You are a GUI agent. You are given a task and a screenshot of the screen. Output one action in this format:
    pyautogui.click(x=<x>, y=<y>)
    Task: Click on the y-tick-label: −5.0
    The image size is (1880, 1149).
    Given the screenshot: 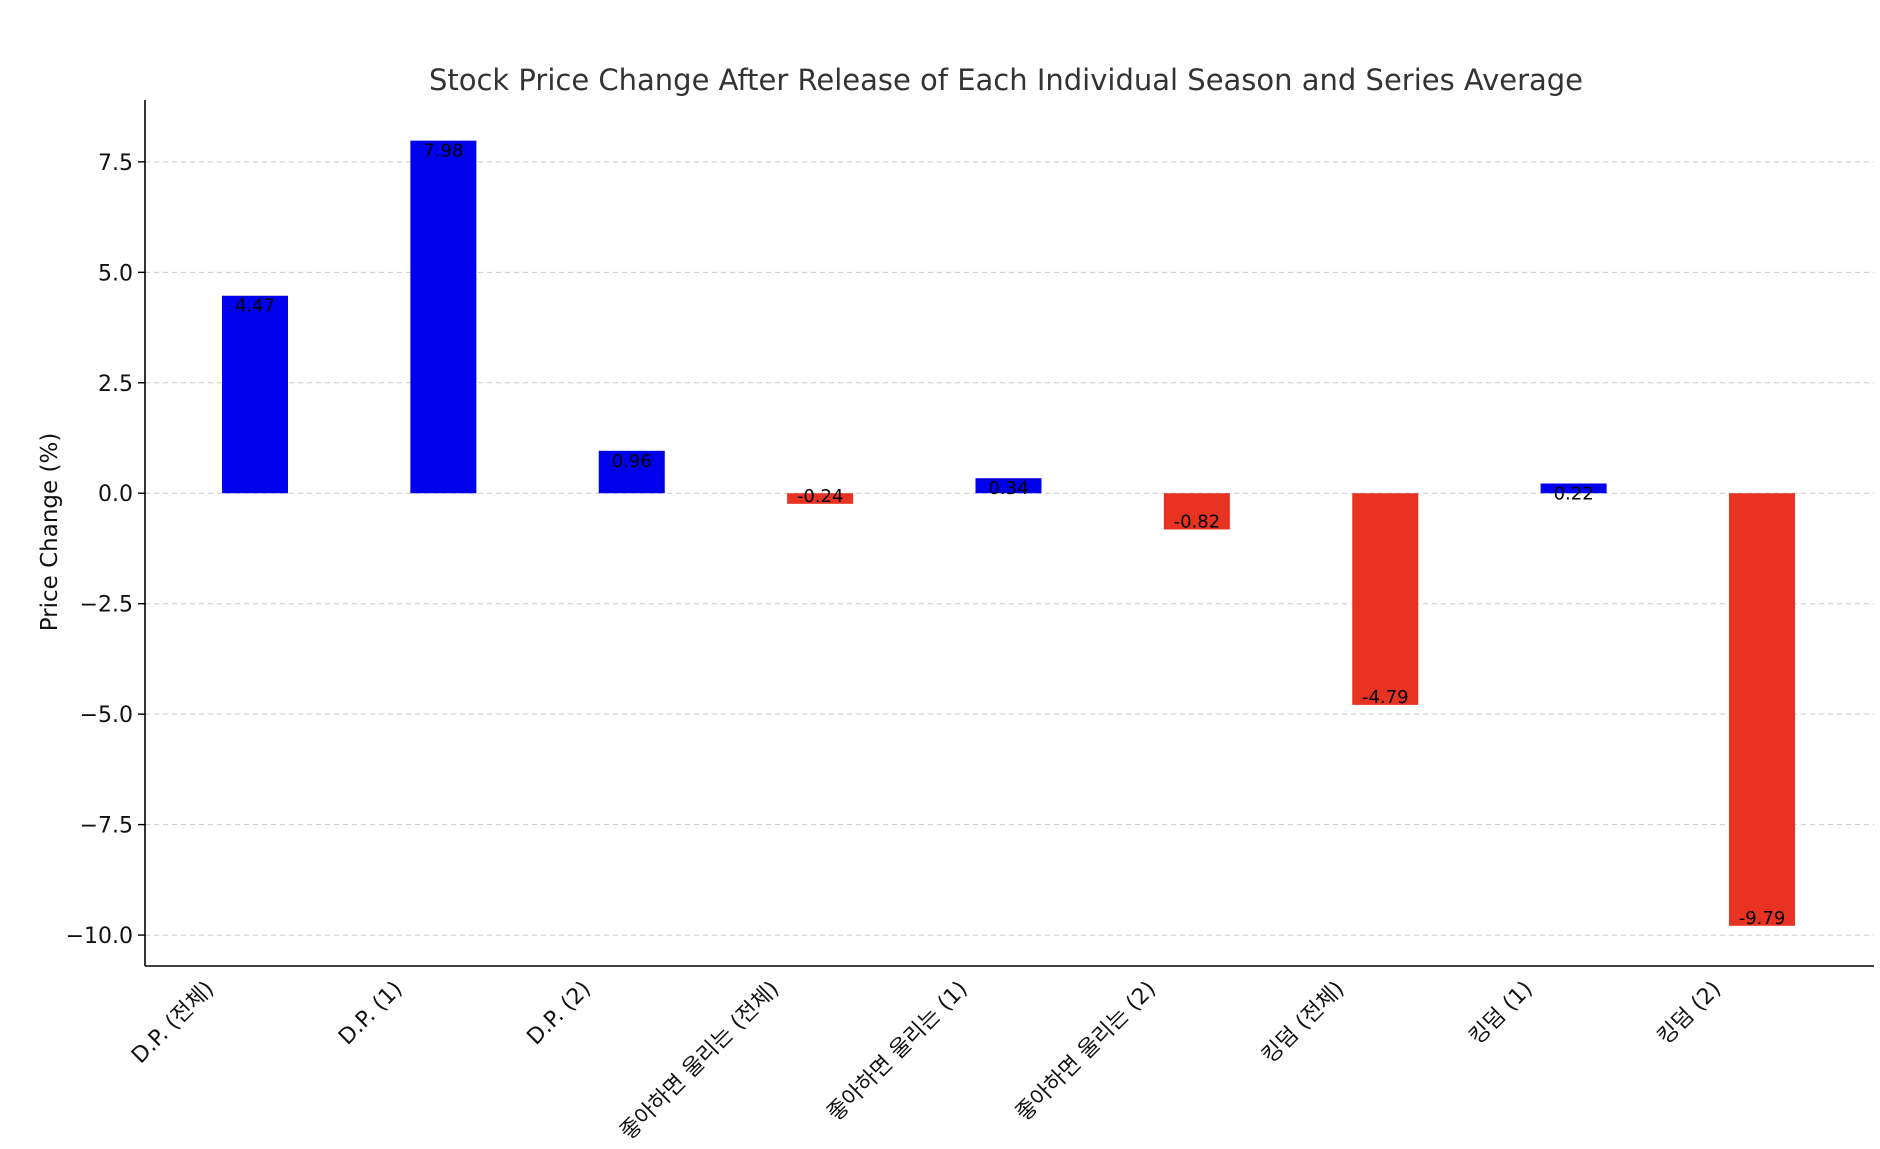 What is the action you would take?
    pyautogui.click(x=106, y=715)
    